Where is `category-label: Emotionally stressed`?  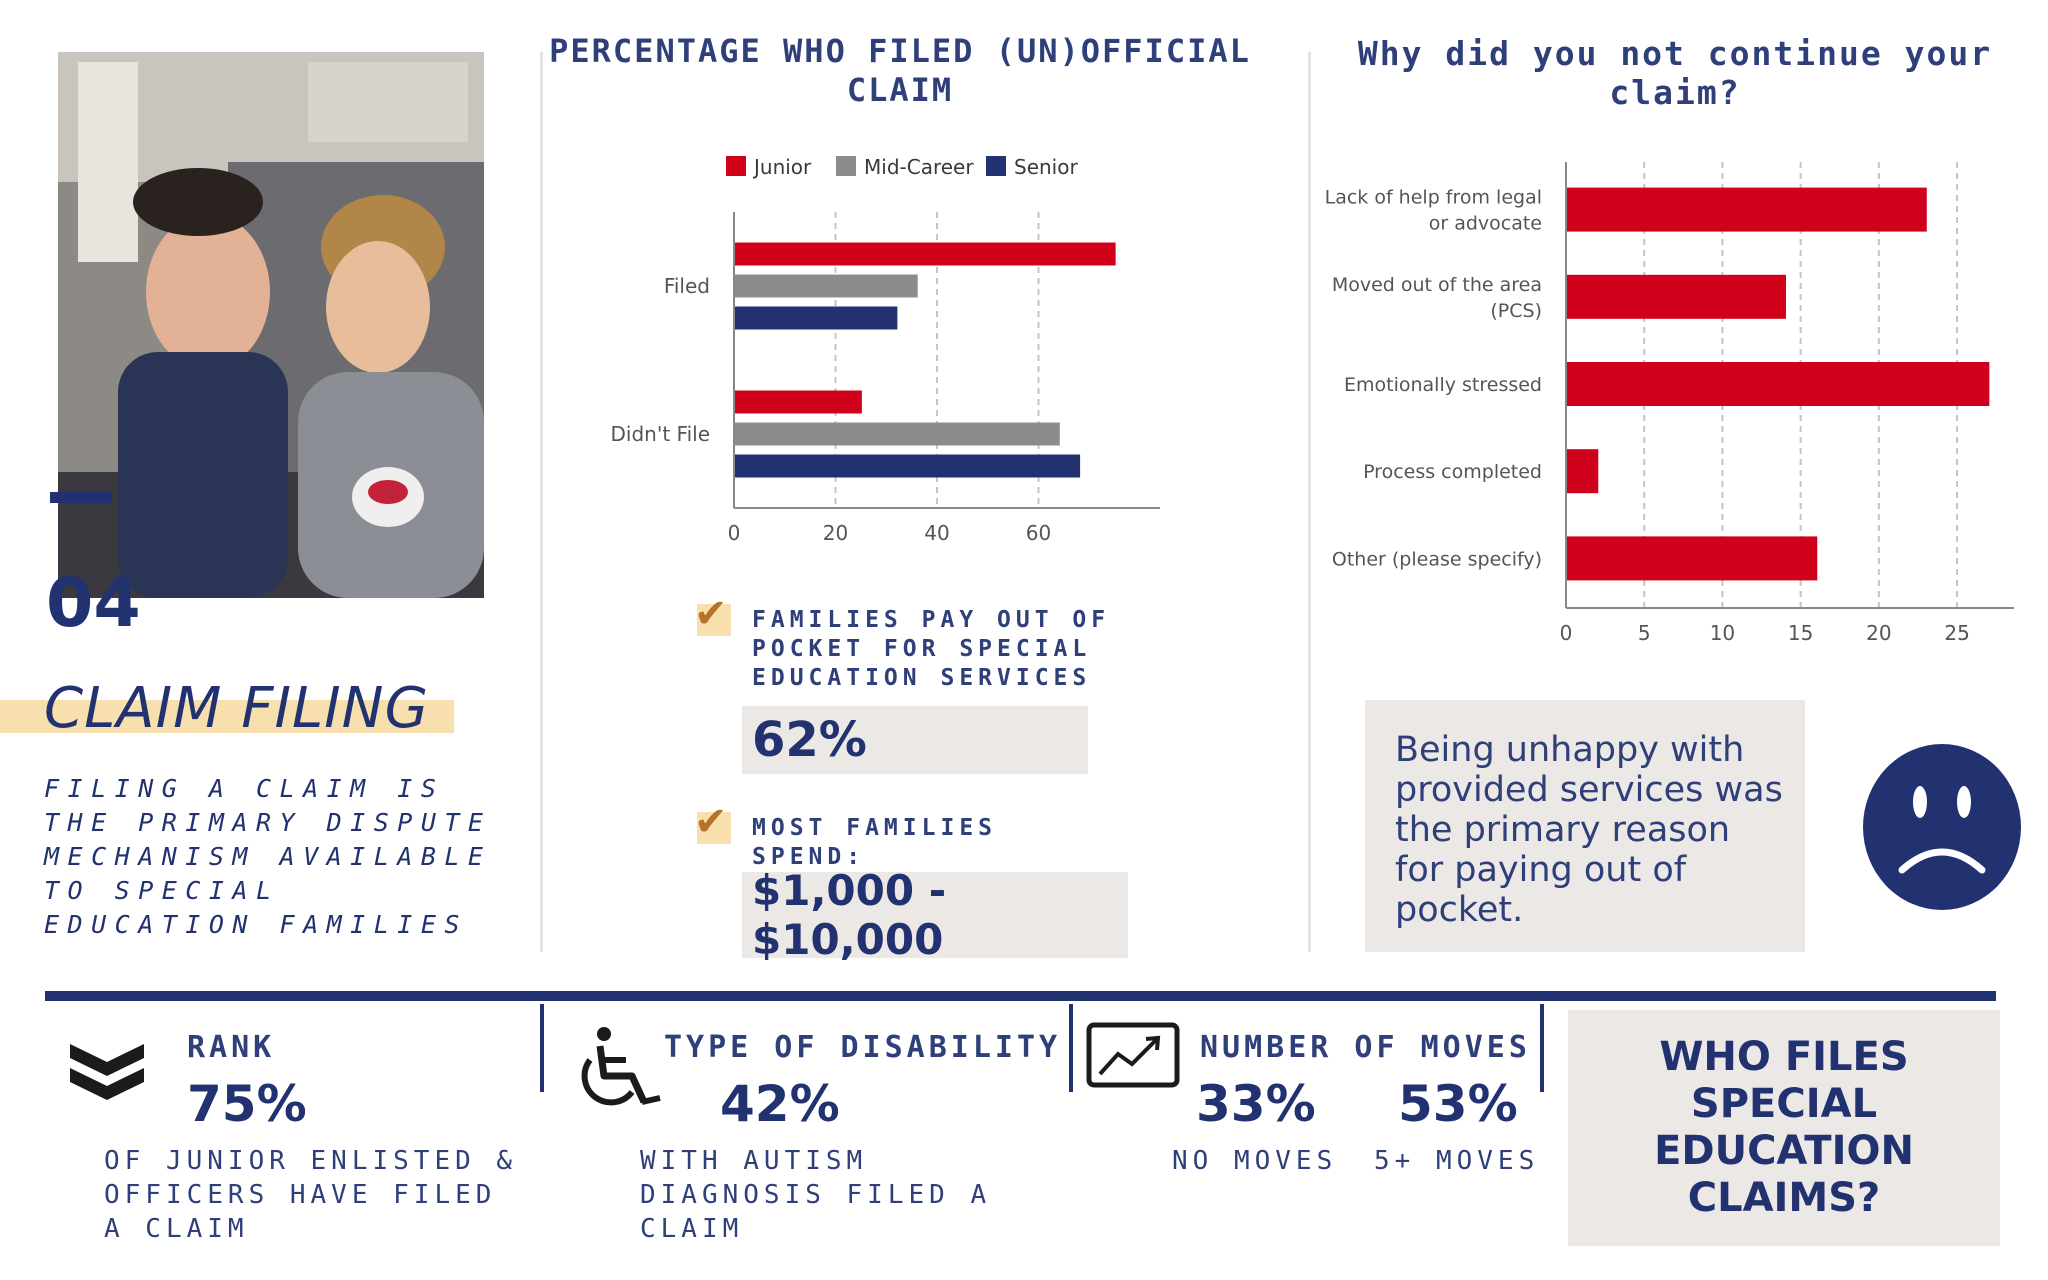
category-label: Emotionally stressed is located at coordinates (1443, 385).